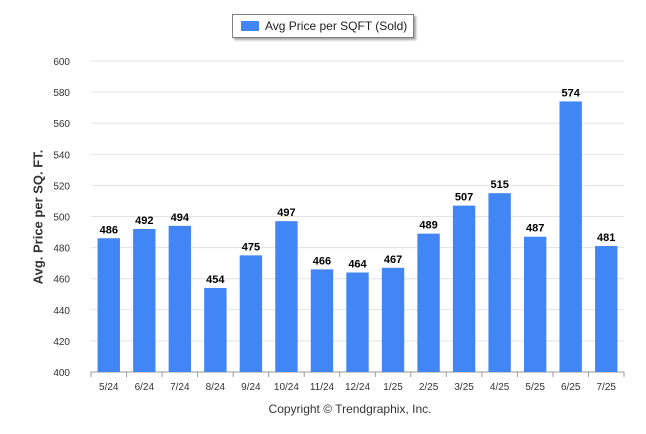  What do you see at coordinates (251, 247) in the screenshot?
I see `data-label: 475` at bounding box center [251, 247].